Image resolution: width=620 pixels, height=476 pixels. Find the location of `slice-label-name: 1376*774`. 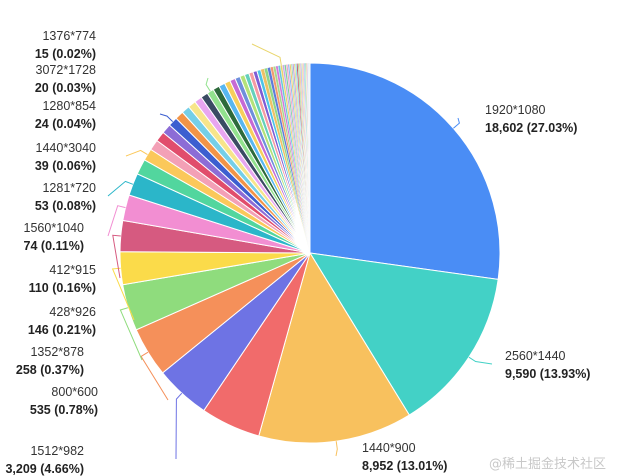

slice-label-name: 1376*774 is located at coordinates (69, 36).